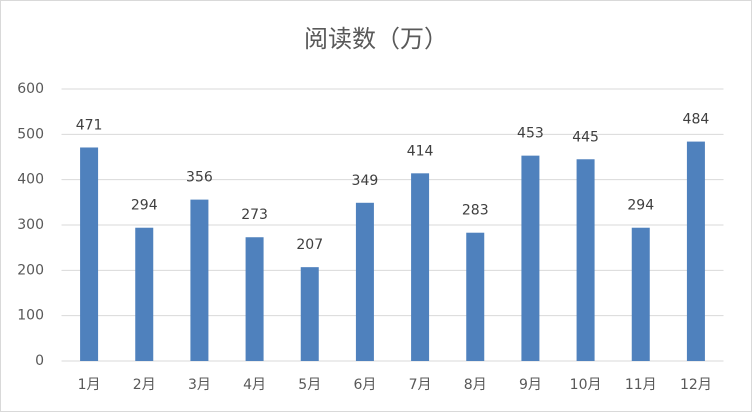 Image resolution: width=752 pixels, height=412 pixels. What do you see at coordinates (144, 385) in the screenshot?
I see `x-tick-label: 2月` at bounding box center [144, 385].